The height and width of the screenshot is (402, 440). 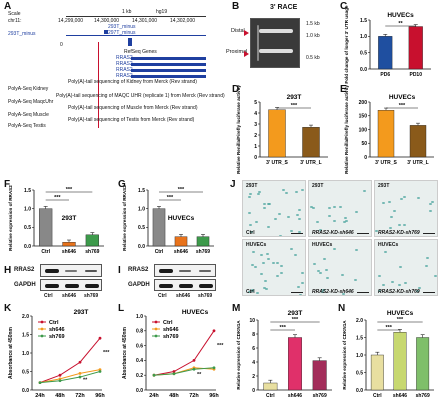 I want to click on gene-label-4: RRAS2, so click(x=124, y=76).